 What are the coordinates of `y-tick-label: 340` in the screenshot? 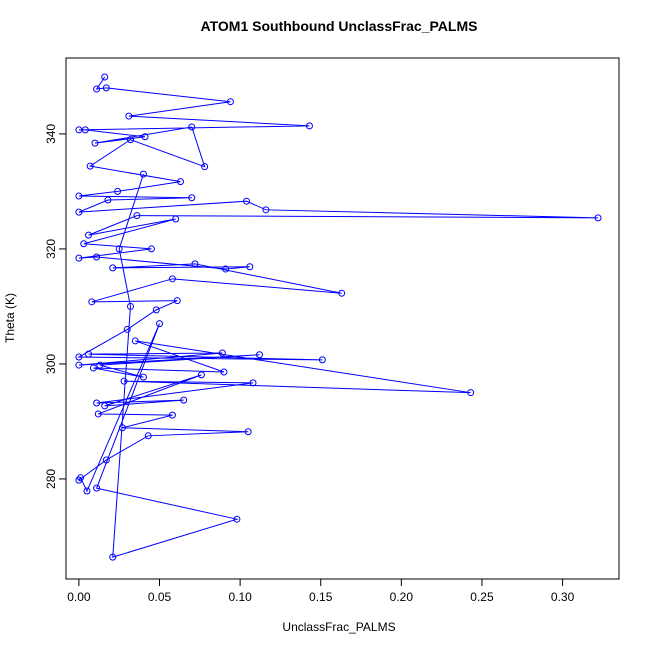 It's located at (51, 134).